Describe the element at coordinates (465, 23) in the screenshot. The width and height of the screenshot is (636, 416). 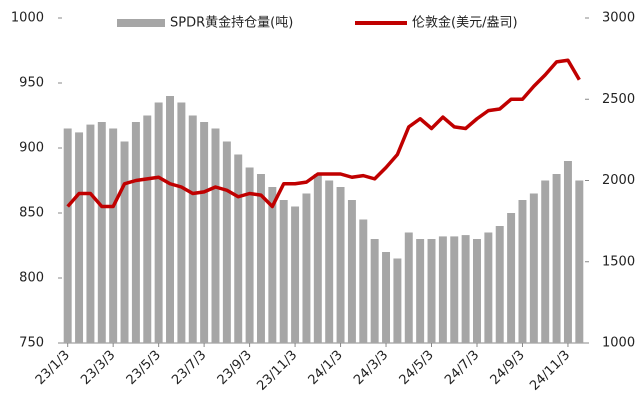
I see `legend-label: 伦敦金(美元/盎司)` at that location.